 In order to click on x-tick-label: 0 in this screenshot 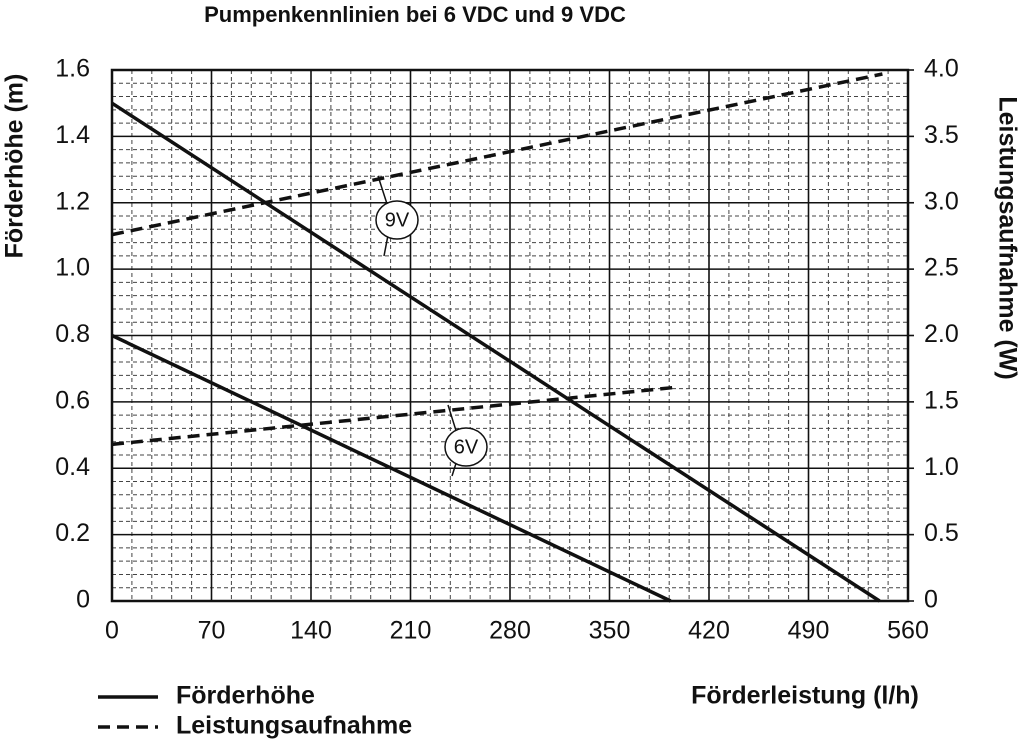, I will do `click(112, 631)`.